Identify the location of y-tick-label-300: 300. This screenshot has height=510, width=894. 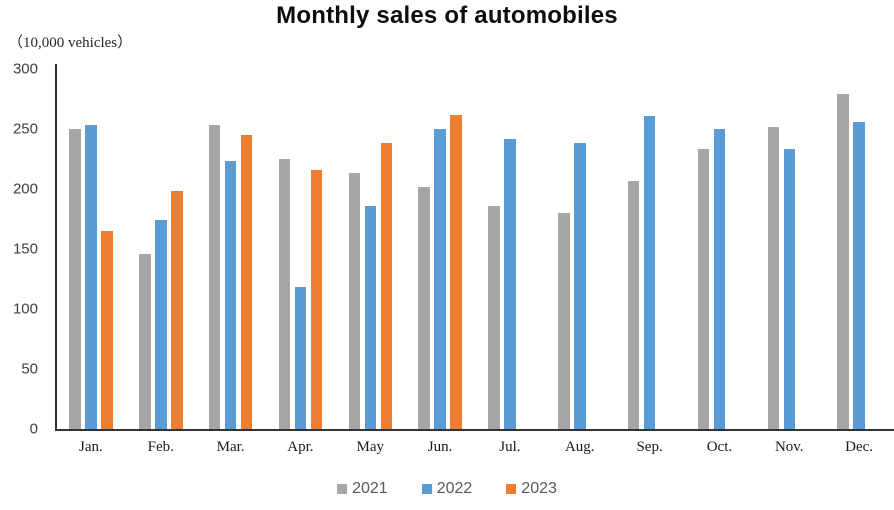
(25, 69).